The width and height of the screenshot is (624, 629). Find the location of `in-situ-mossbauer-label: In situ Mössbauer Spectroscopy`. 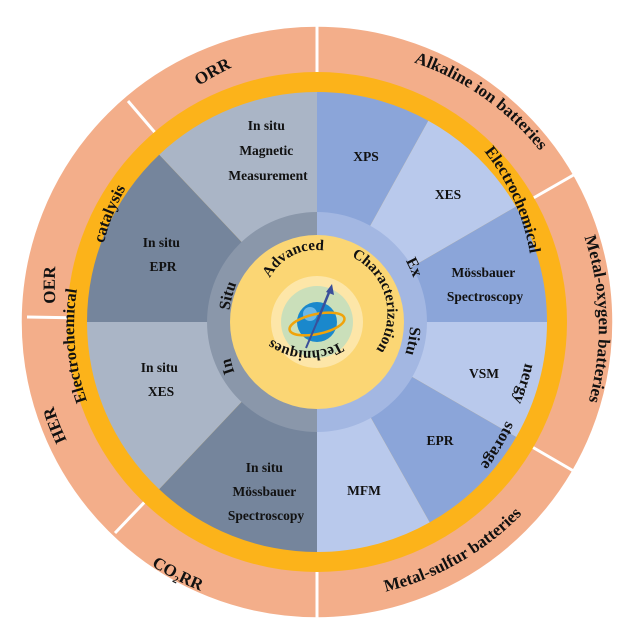

in-situ-mossbauer-label: In situ Mössbauer Spectroscopy is located at coordinates (266, 491).